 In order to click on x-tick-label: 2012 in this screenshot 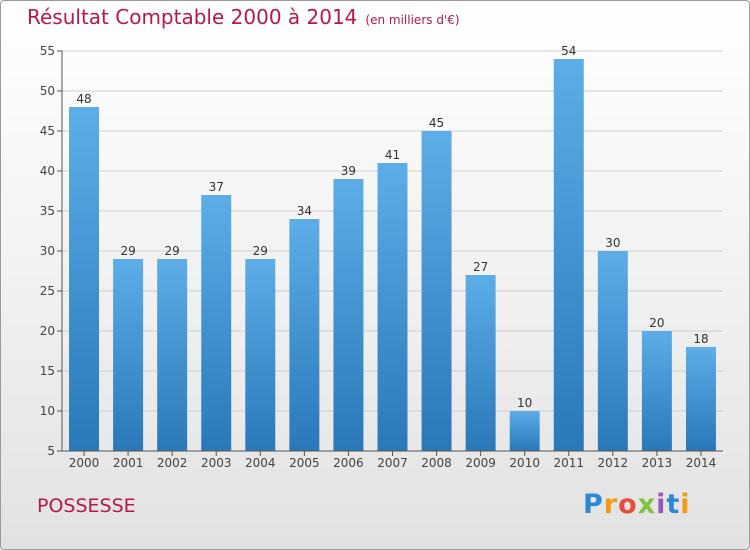, I will do `click(613, 463)`.